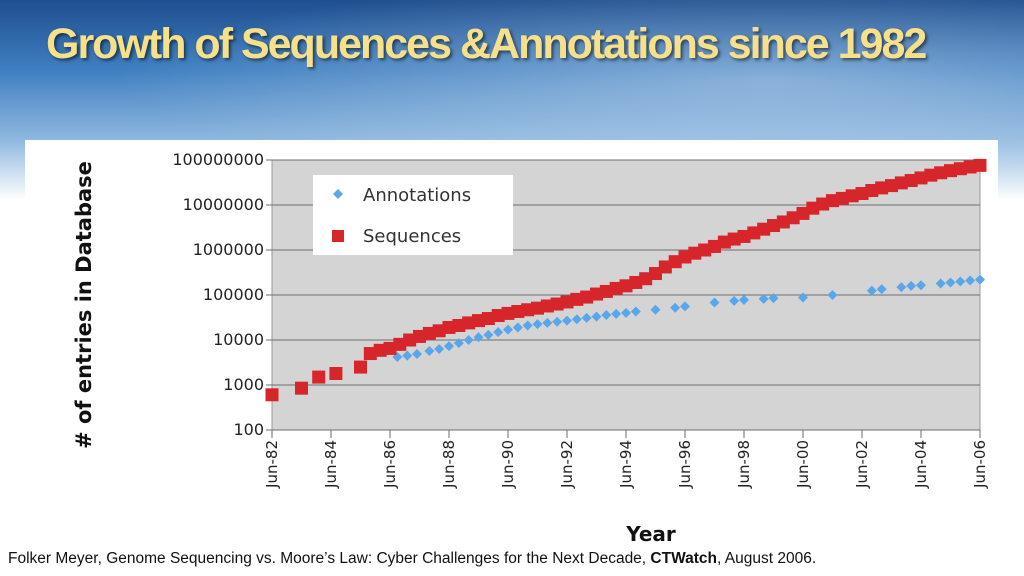 Image resolution: width=1024 pixels, height=576 pixels. What do you see at coordinates (980, 464) in the screenshot?
I see `x-tick-label: Jun-06` at bounding box center [980, 464].